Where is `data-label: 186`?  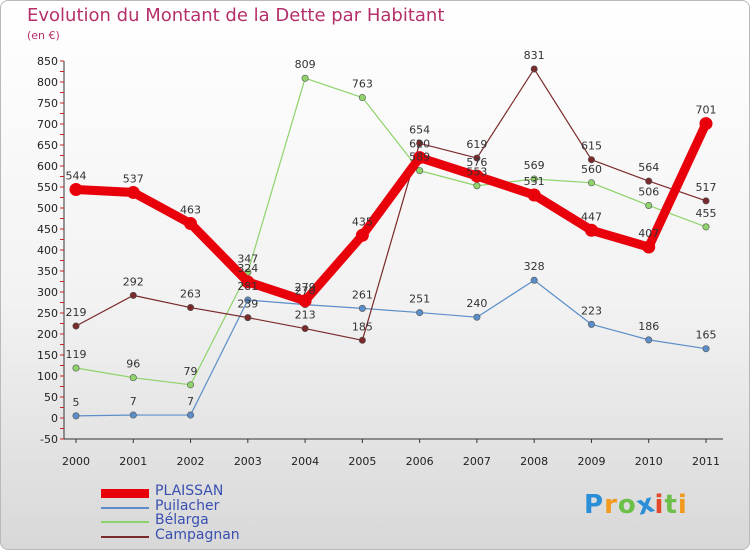 data-label: 186 is located at coordinates (648, 326).